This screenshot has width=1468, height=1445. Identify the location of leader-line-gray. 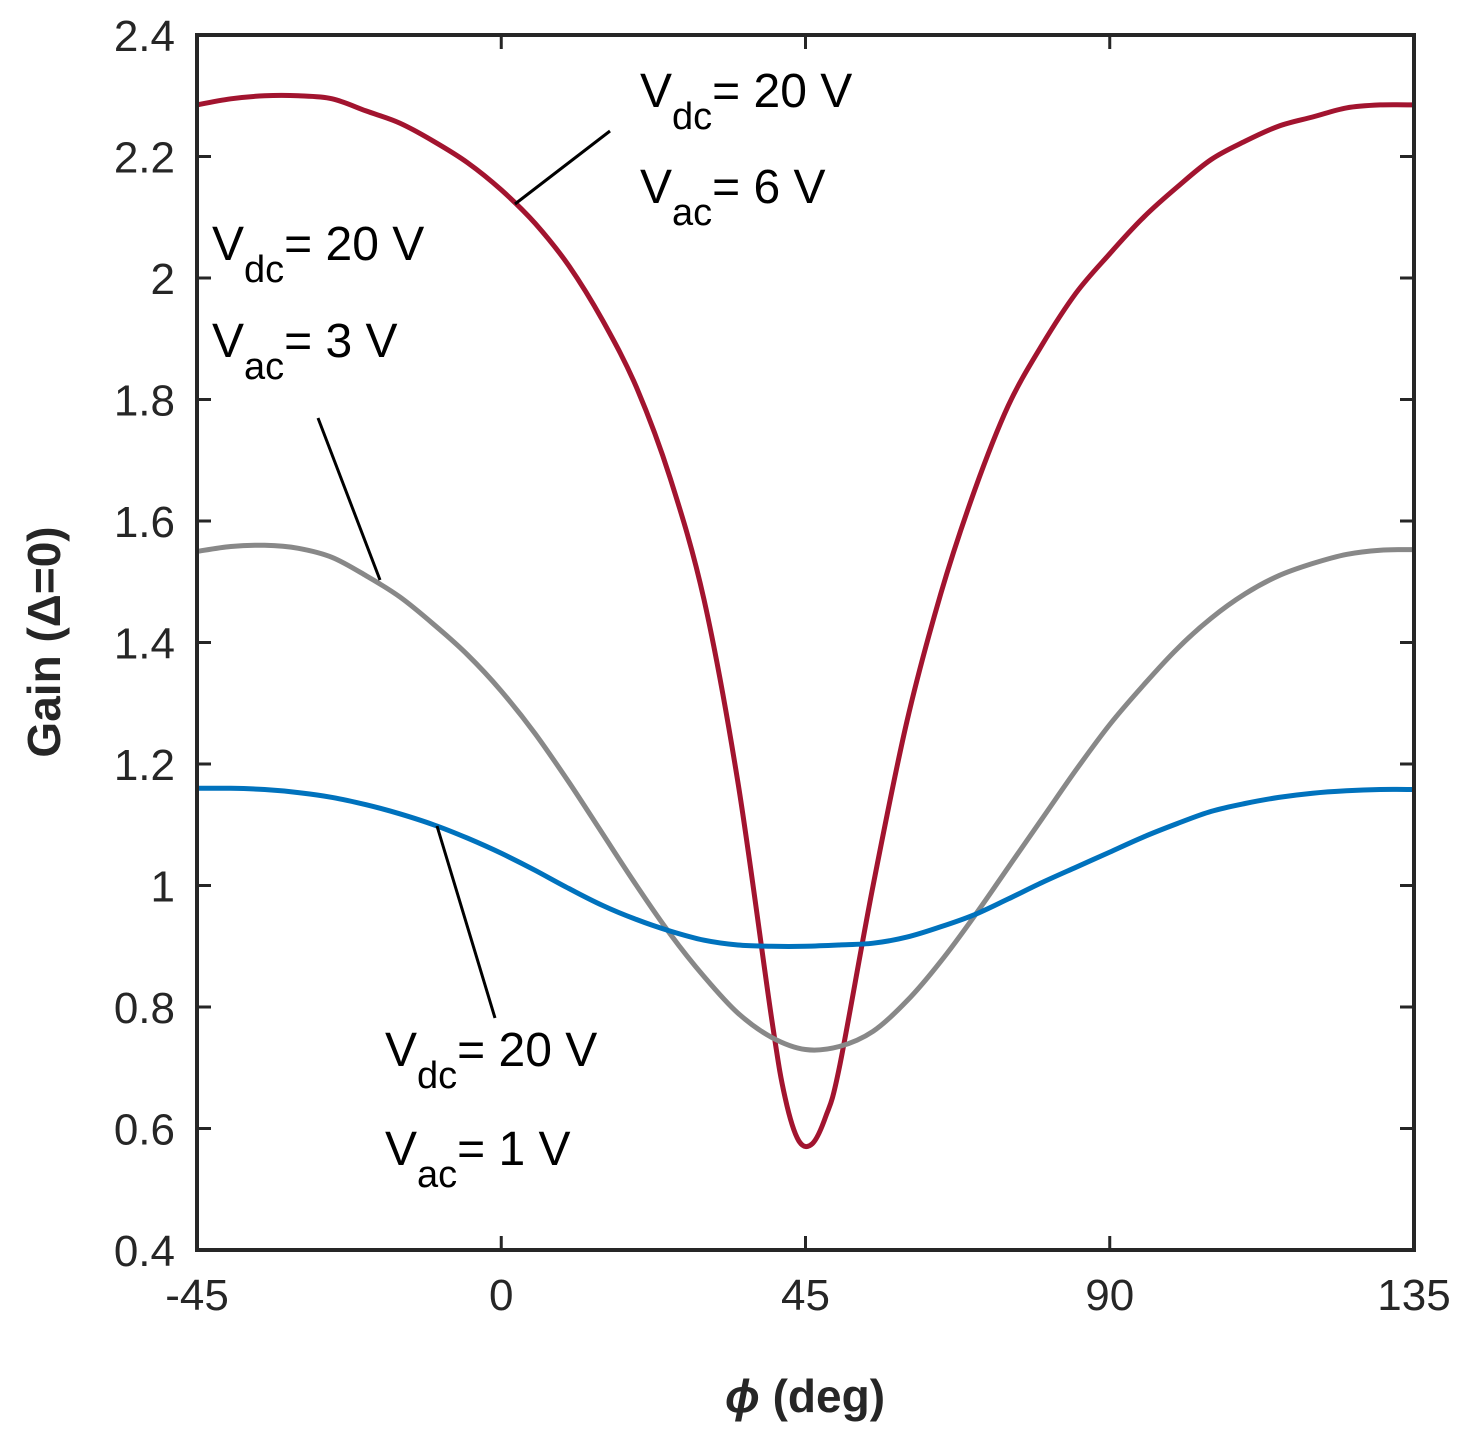
(349, 499).